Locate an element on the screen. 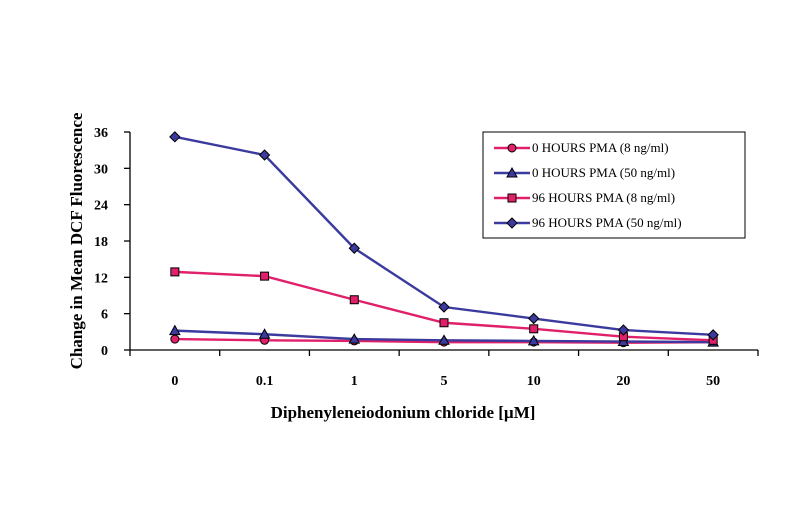 This screenshot has width=785, height=526. x-ticks: 0 0.1 1 5 10 20 50 is located at coordinates (444, 369).